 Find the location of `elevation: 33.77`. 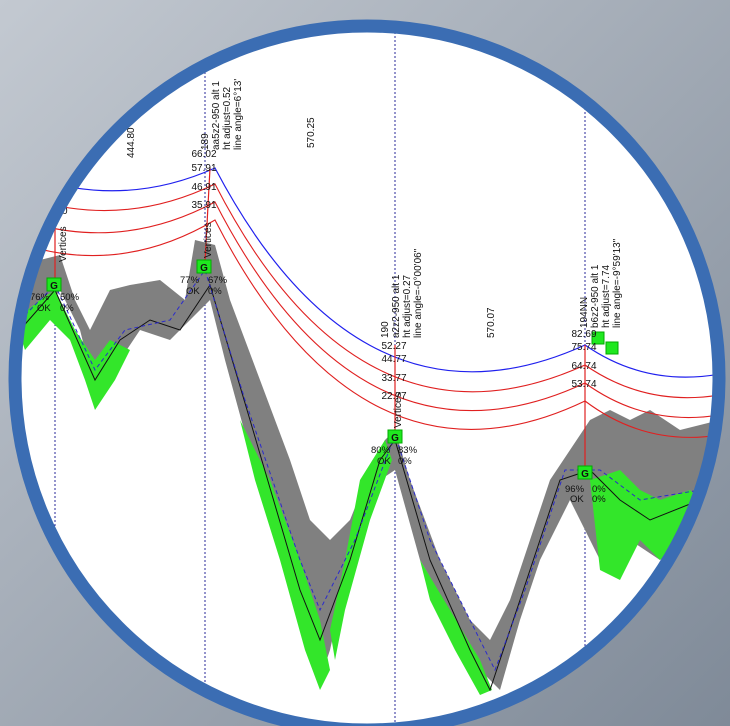

elevation: 33.77 is located at coordinates (393, 378).